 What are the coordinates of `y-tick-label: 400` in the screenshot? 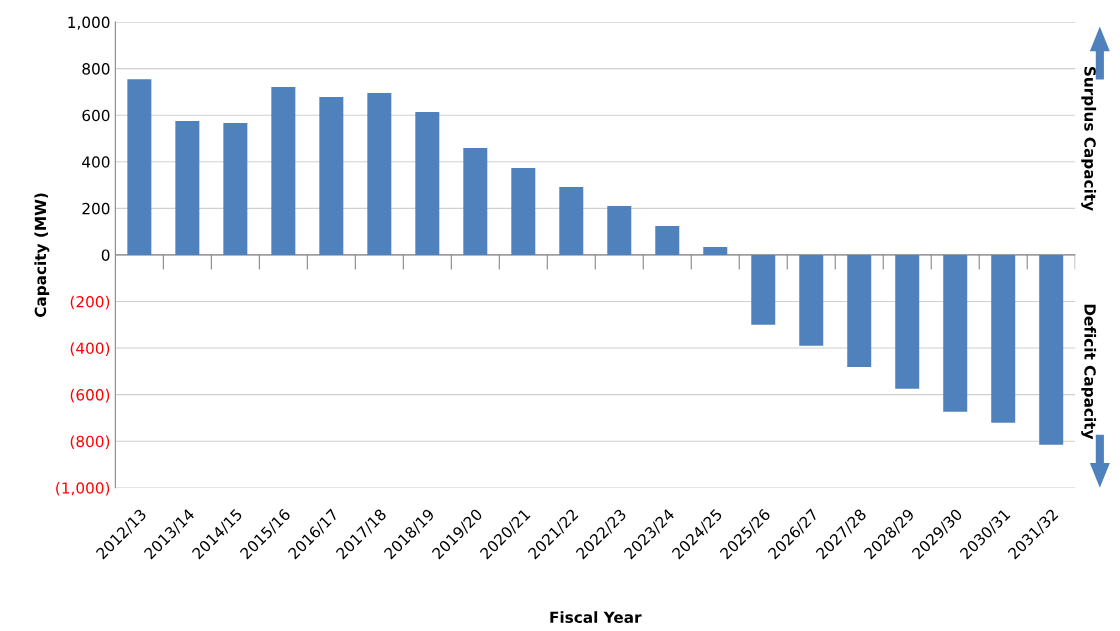 It's located at (96, 162).